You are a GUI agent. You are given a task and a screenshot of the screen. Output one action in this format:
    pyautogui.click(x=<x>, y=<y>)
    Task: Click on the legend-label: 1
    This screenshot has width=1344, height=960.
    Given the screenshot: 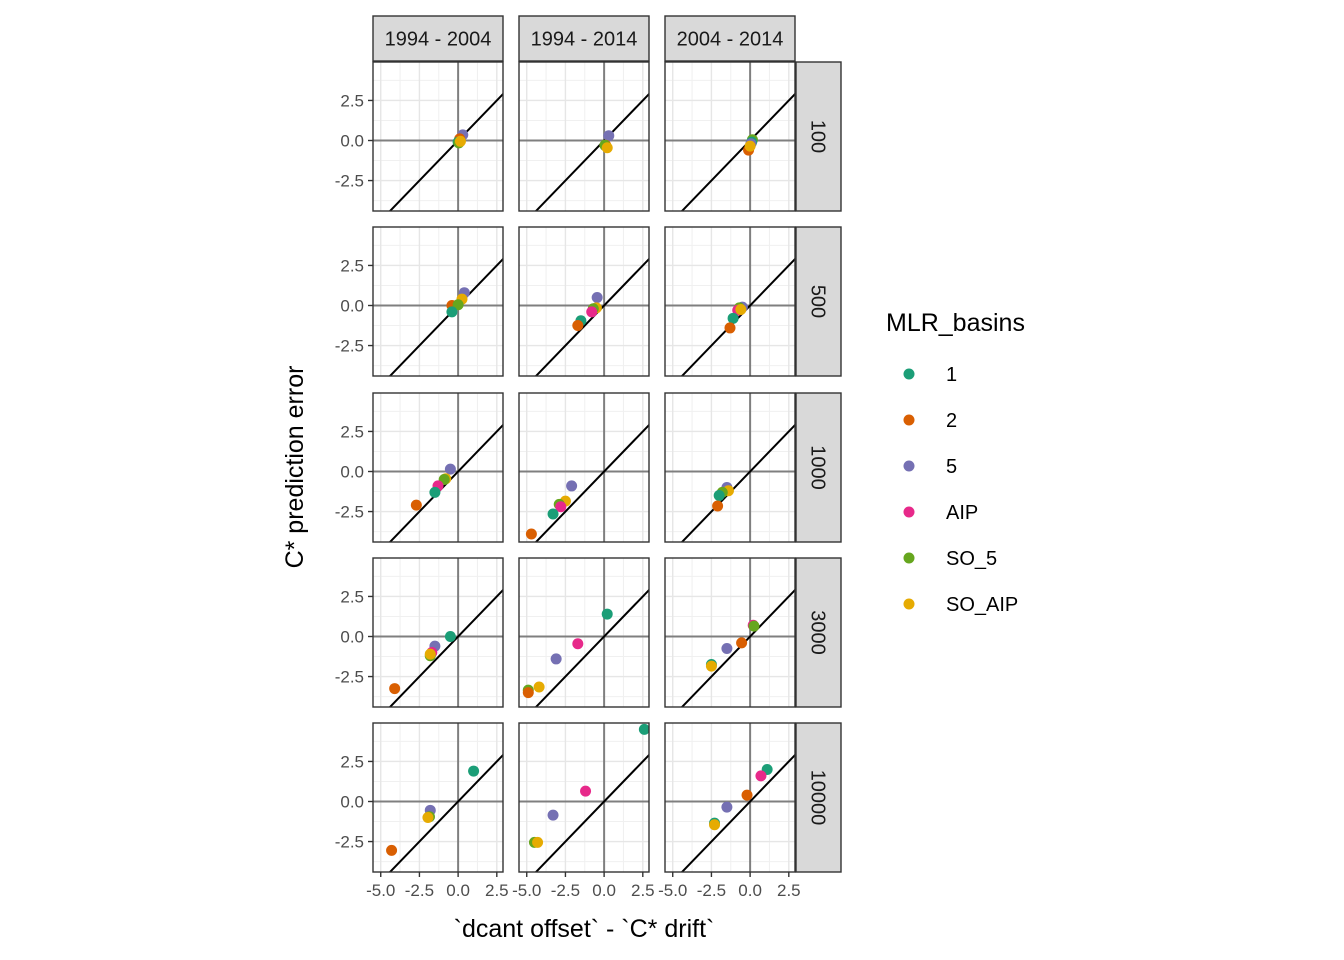 What is the action you would take?
    pyautogui.click(x=951, y=375)
    